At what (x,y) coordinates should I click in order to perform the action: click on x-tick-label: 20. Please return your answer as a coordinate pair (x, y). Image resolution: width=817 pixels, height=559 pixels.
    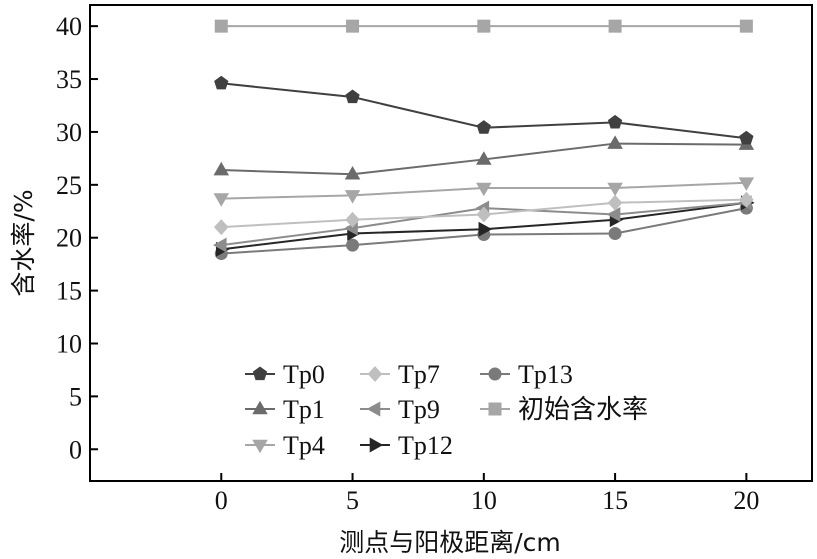
    Looking at the image, I should click on (746, 500).